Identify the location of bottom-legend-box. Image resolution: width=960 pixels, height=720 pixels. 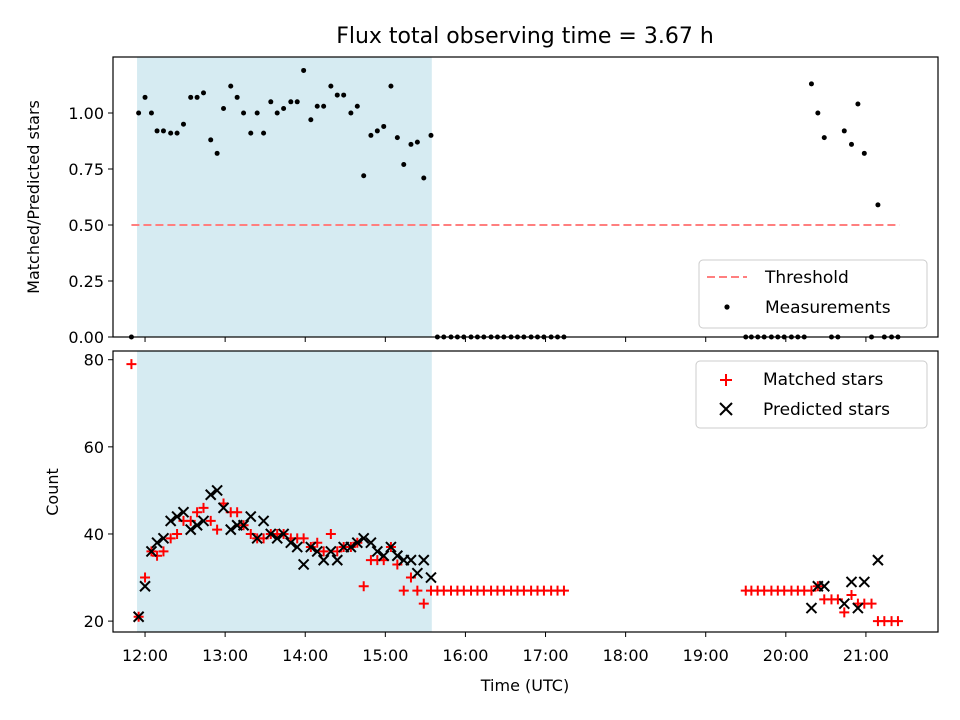
(811, 394).